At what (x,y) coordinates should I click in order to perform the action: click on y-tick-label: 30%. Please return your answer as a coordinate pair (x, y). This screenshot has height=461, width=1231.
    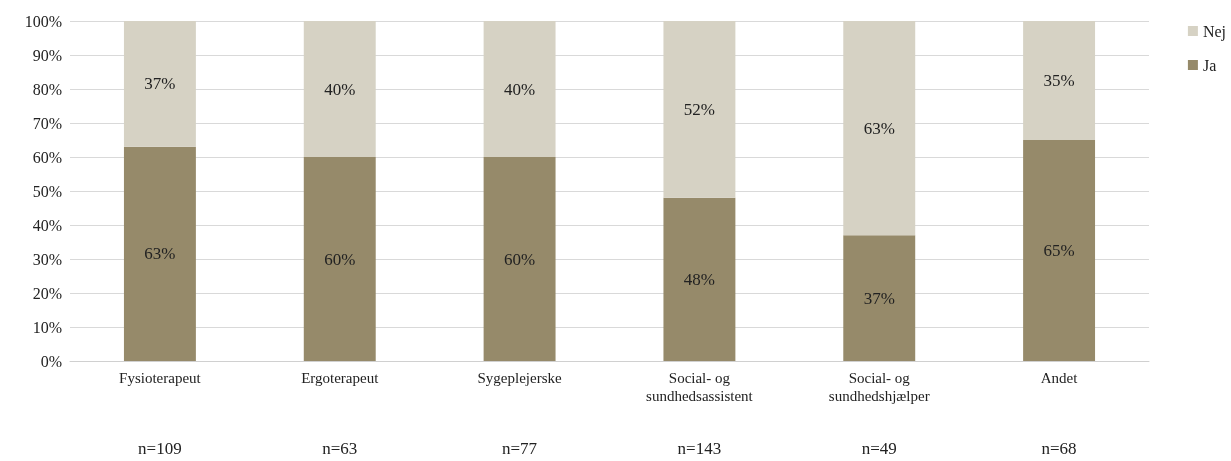
    Looking at the image, I should click on (47, 259).